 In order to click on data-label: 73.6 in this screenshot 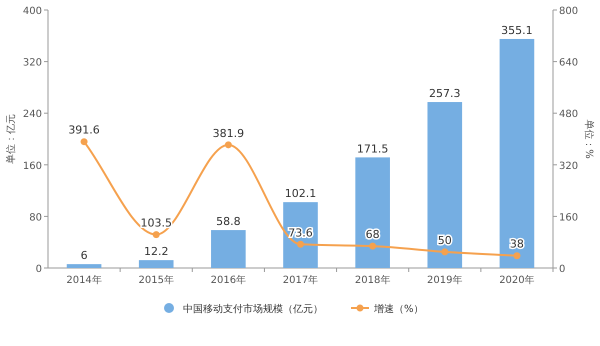, I will do `click(300, 233)`.